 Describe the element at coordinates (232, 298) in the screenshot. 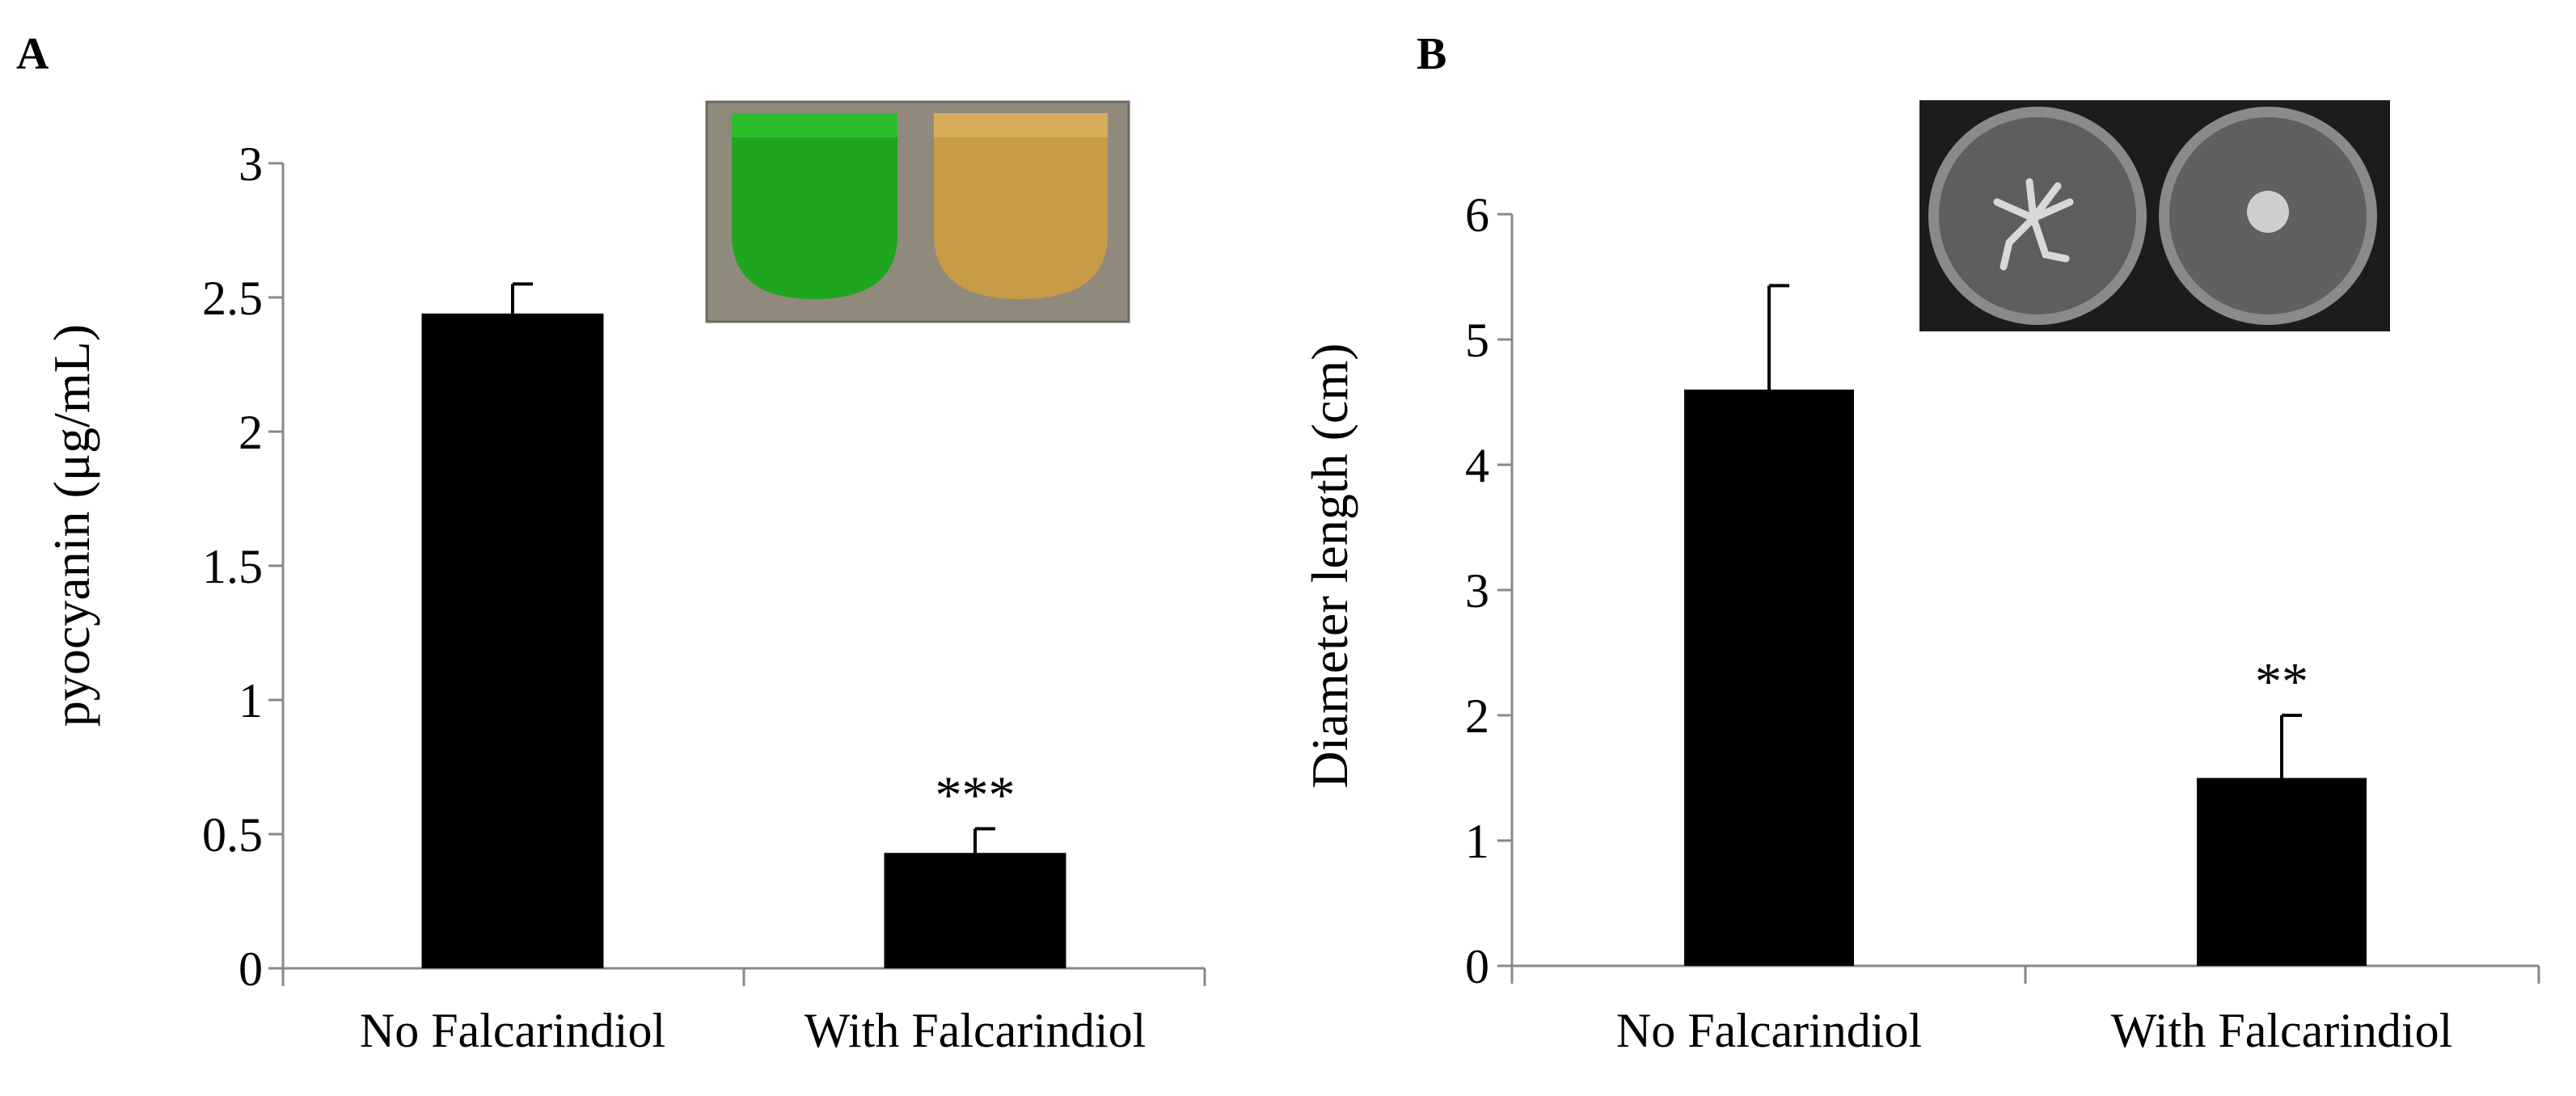

I see `y-tick-label: 2.5` at that location.